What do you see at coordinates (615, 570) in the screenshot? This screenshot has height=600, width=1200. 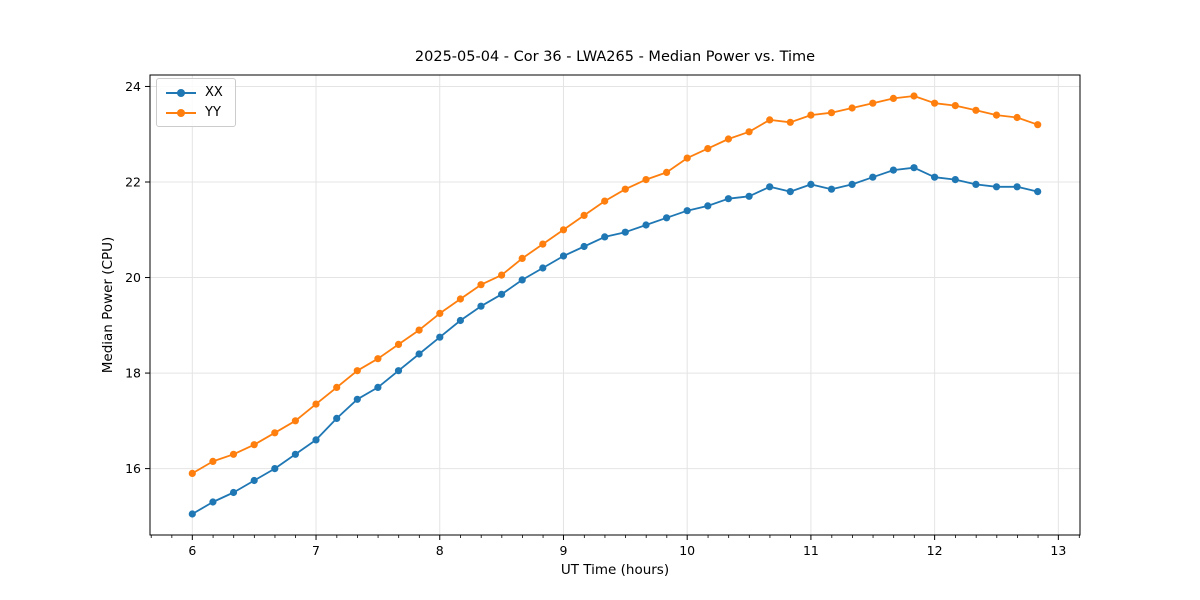 I see `x-axis-label: UT Time (hours)` at bounding box center [615, 570].